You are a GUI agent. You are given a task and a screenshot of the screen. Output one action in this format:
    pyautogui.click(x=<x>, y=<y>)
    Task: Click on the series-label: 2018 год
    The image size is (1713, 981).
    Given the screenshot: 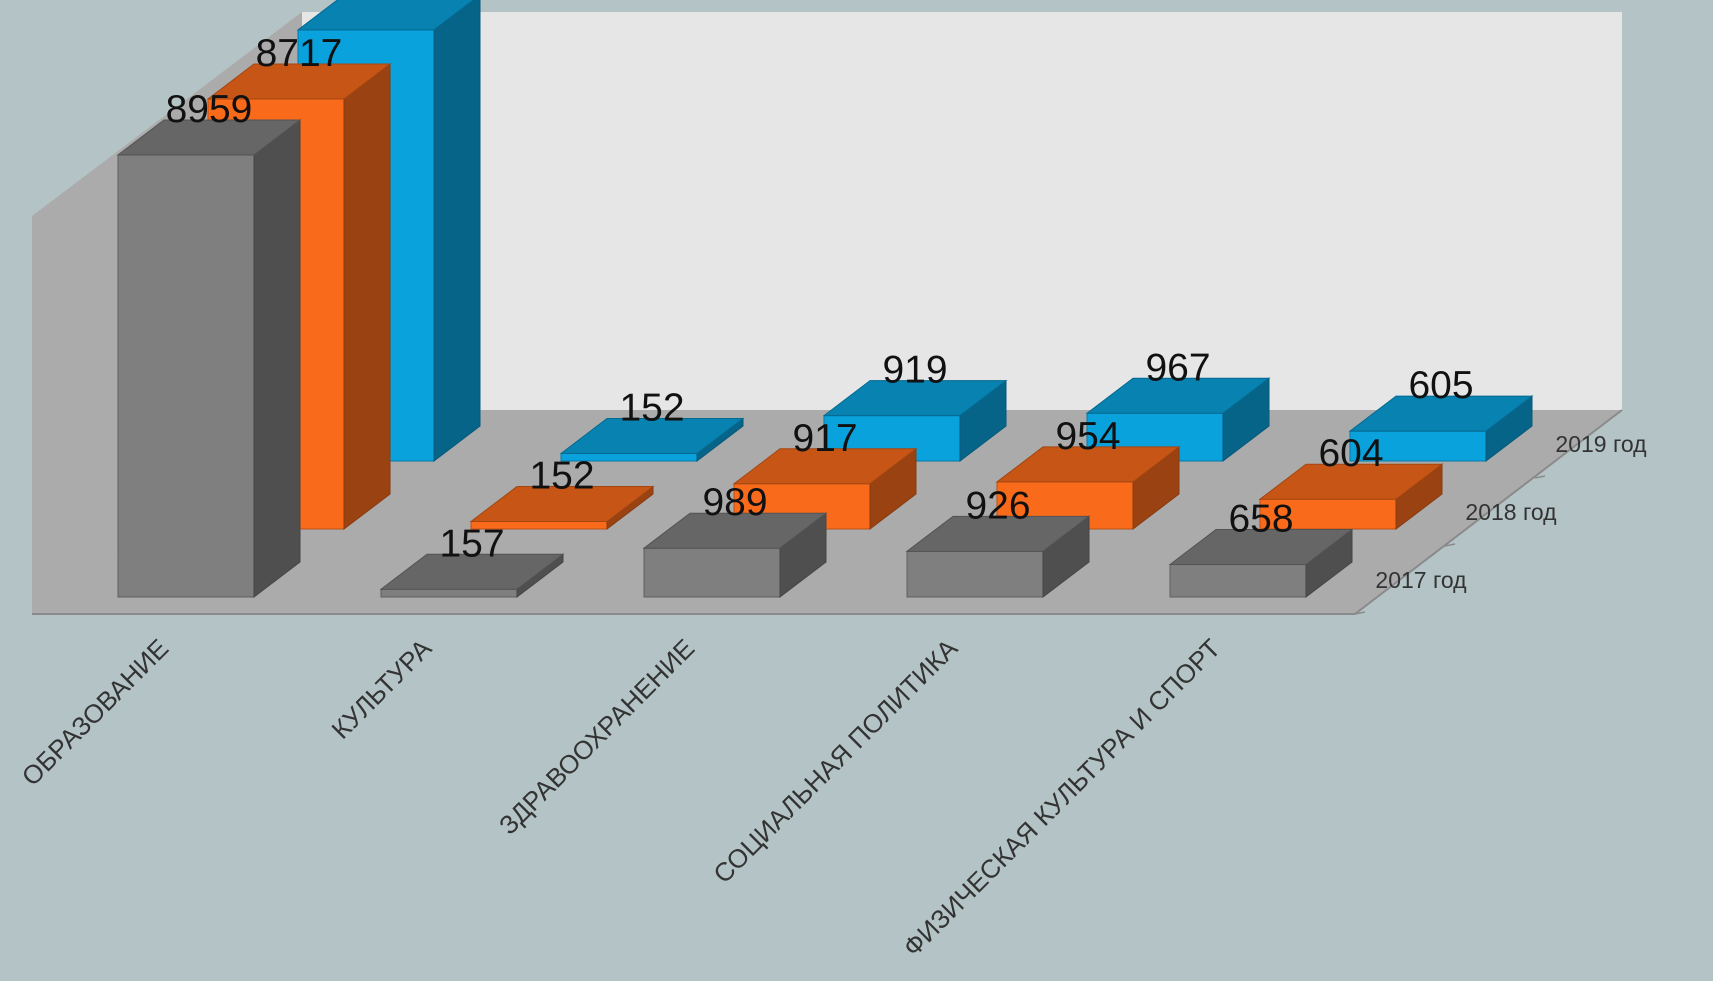 What is the action you would take?
    pyautogui.click(x=1511, y=512)
    